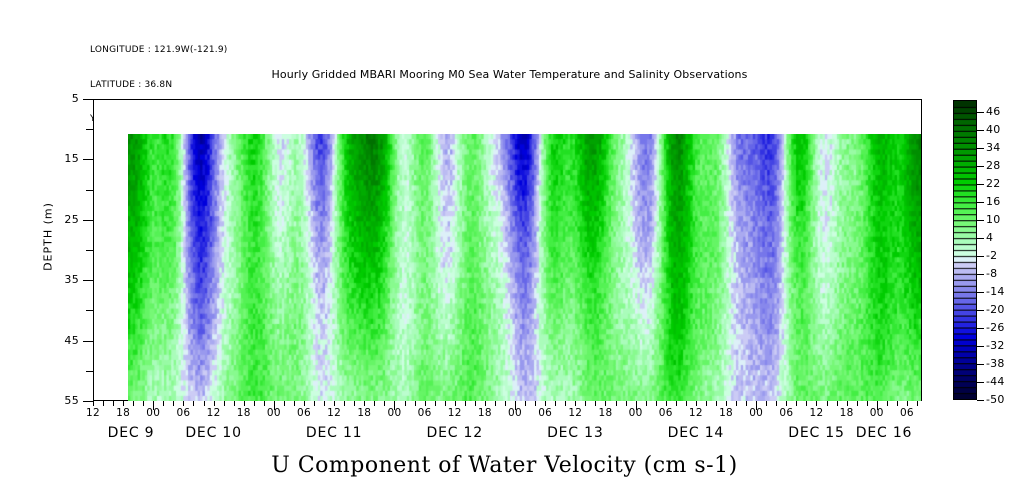 The height and width of the screenshot is (504, 1009). I want to click on colorbar-tick-label: 40, so click(993, 129).